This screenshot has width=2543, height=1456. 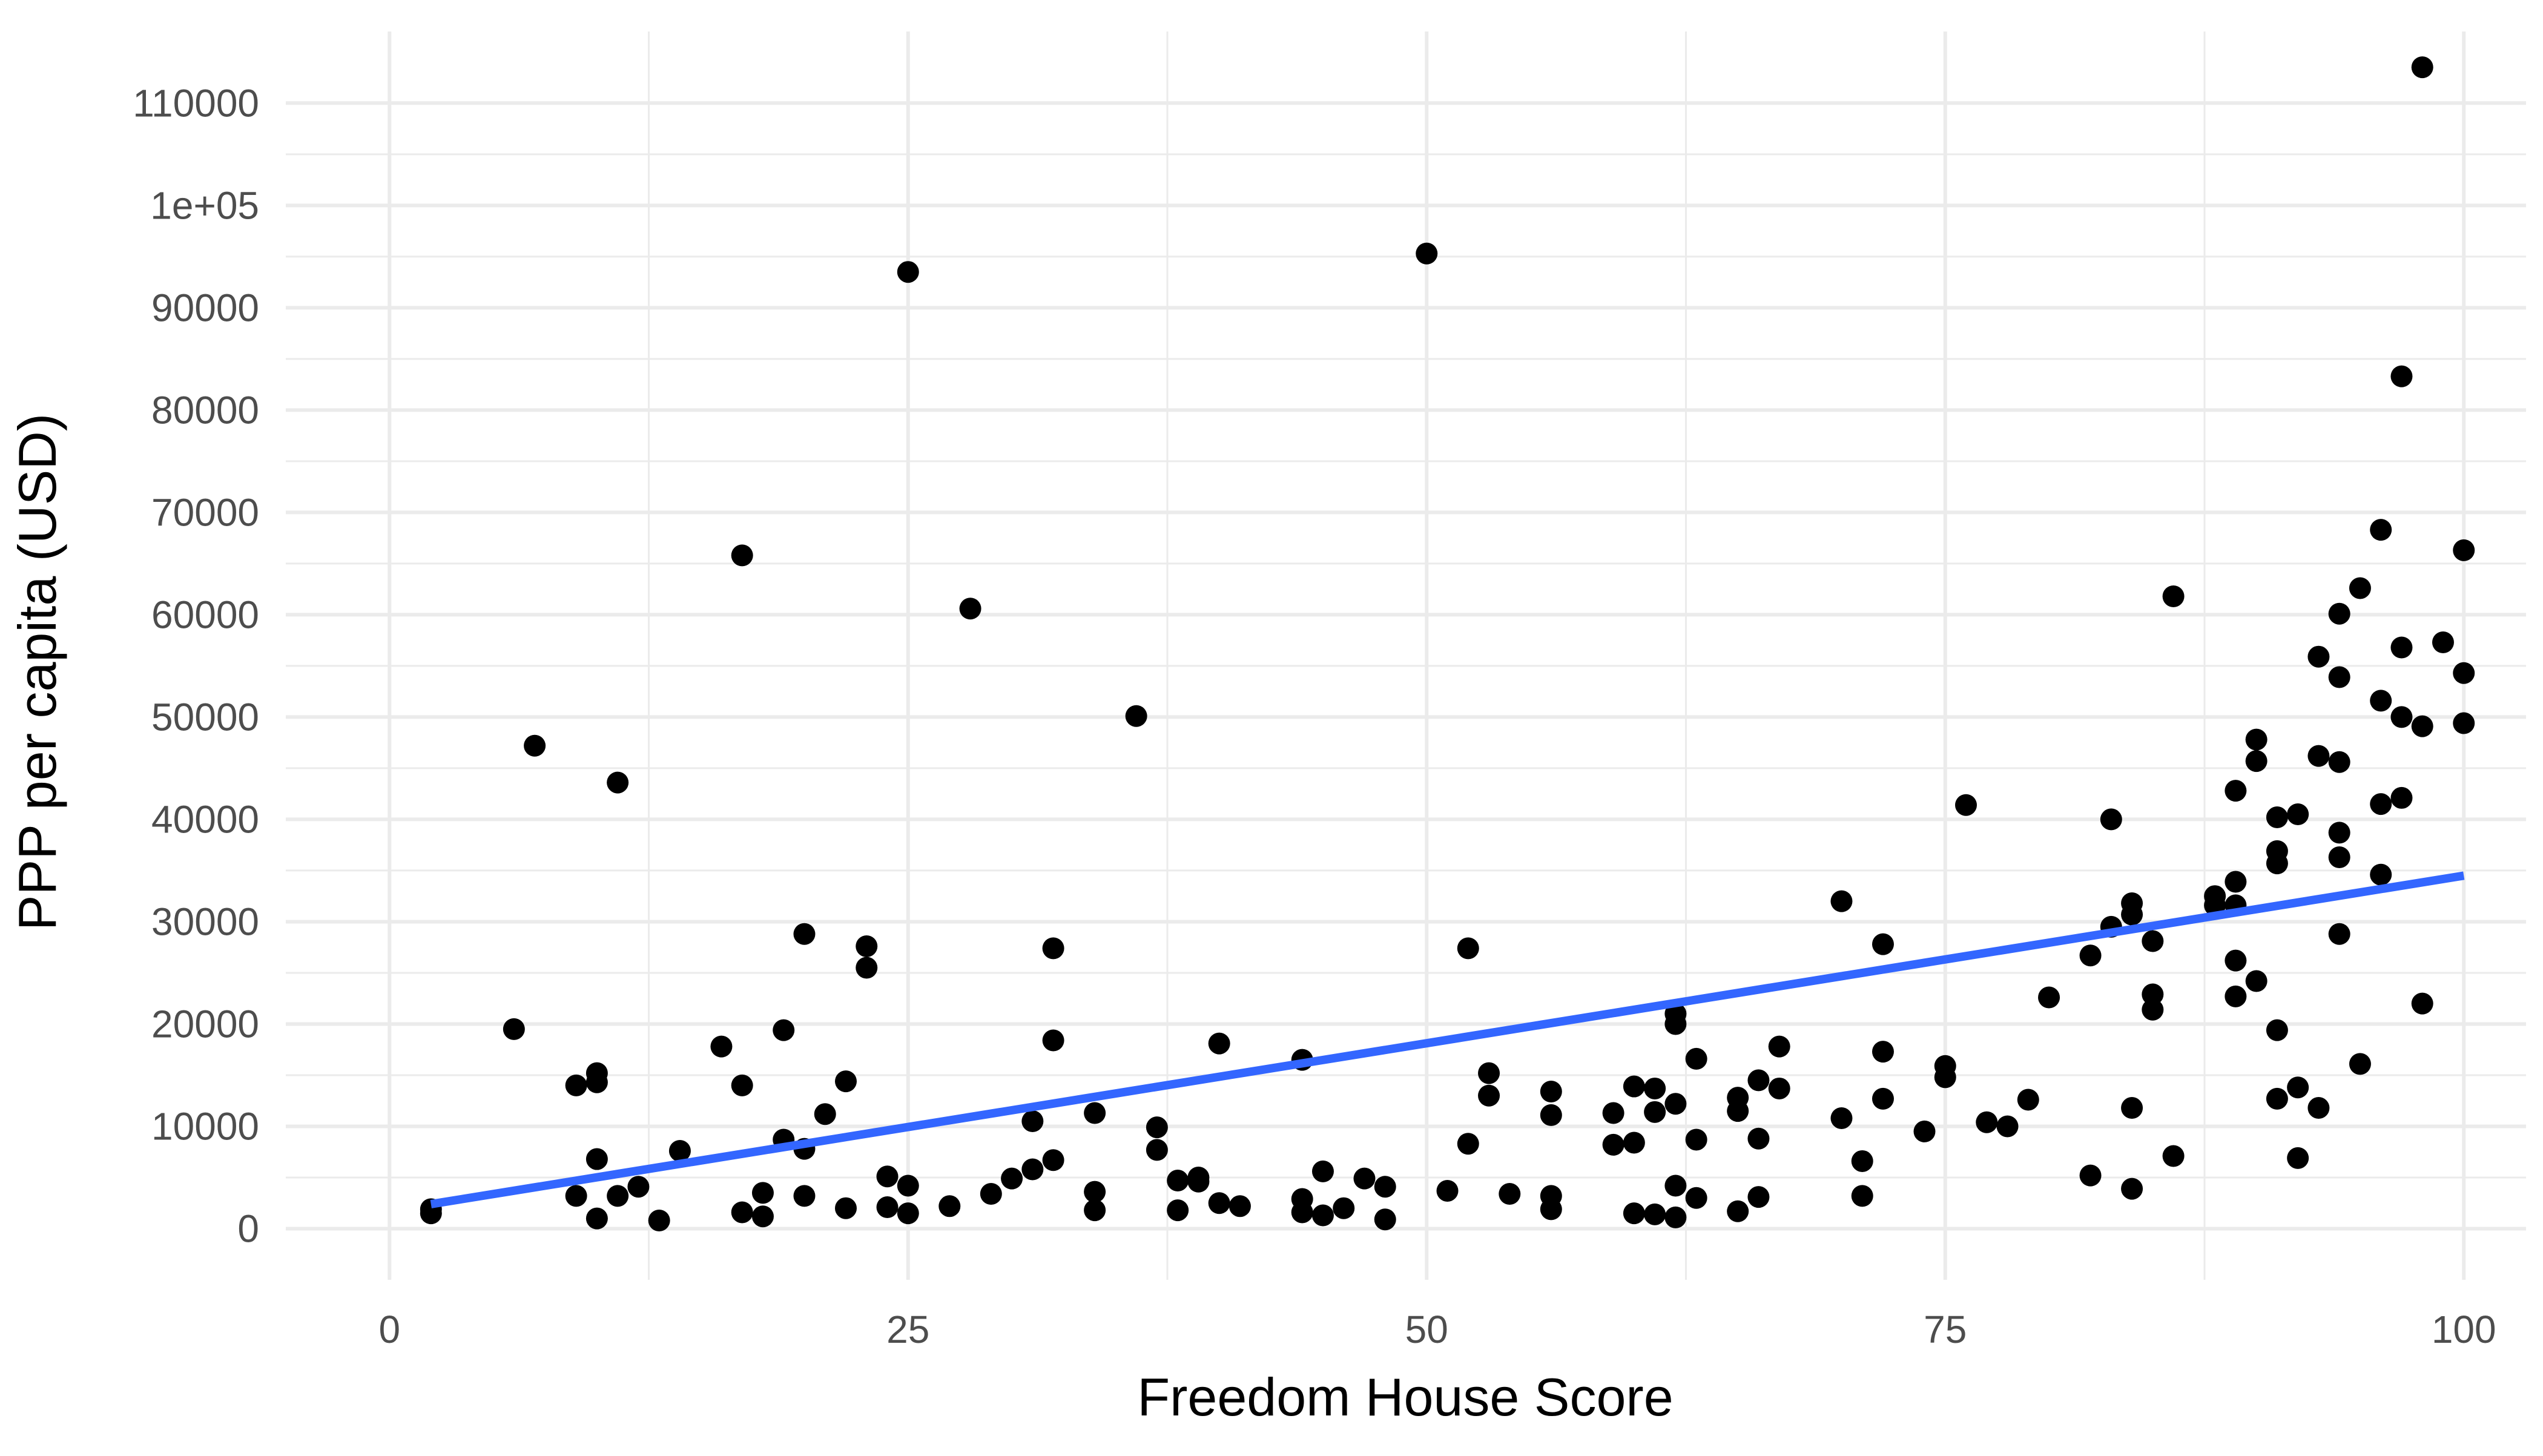 What do you see at coordinates (205, 307) in the screenshot?
I see `y-tick-label: 90000` at bounding box center [205, 307].